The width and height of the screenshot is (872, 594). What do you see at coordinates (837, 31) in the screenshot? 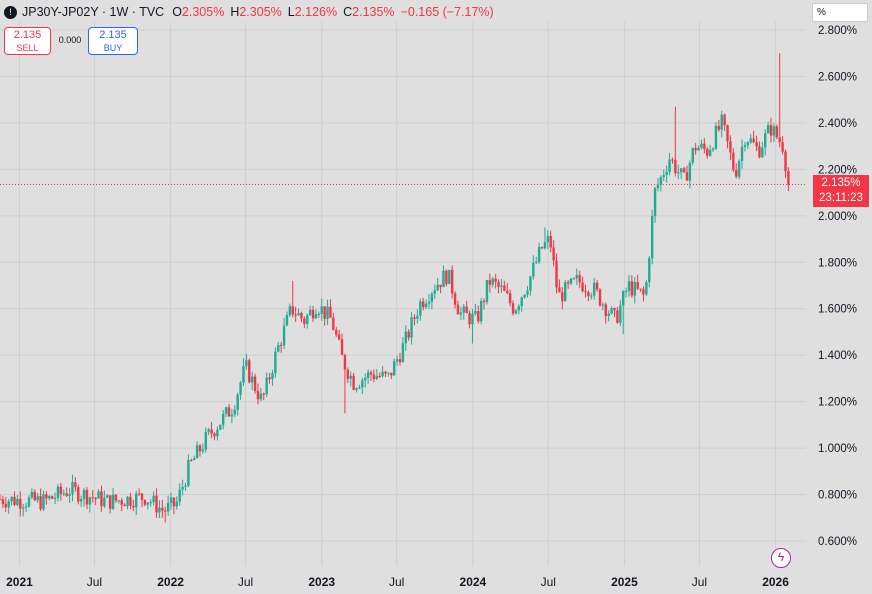
I see `y-tick-label: 2.800%` at bounding box center [837, 31].